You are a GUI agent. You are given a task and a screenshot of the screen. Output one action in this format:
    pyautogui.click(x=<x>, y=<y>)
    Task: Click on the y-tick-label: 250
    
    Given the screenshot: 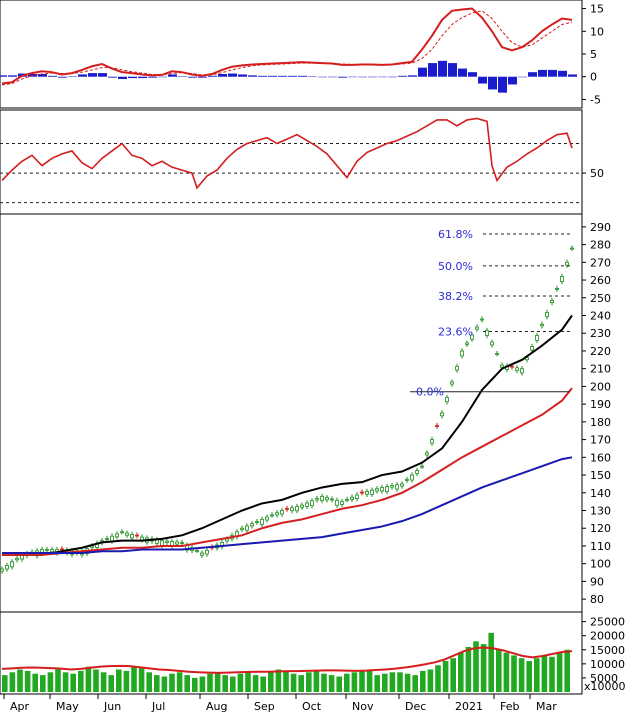 What is the action you would take?
    pyautogui.click(x=600, y=298)
    